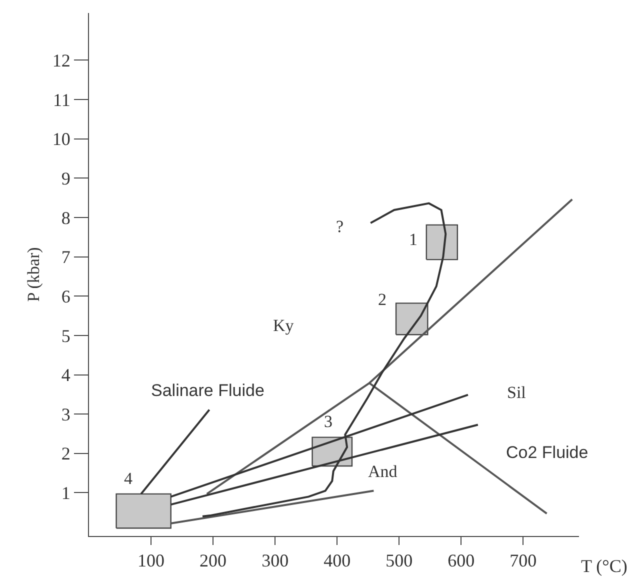 The image size is (639, 586). What do you see at coordinates (65, 336) in the screenshot?
I see `y-tick-label: 5` at bounding box center [65, 336].